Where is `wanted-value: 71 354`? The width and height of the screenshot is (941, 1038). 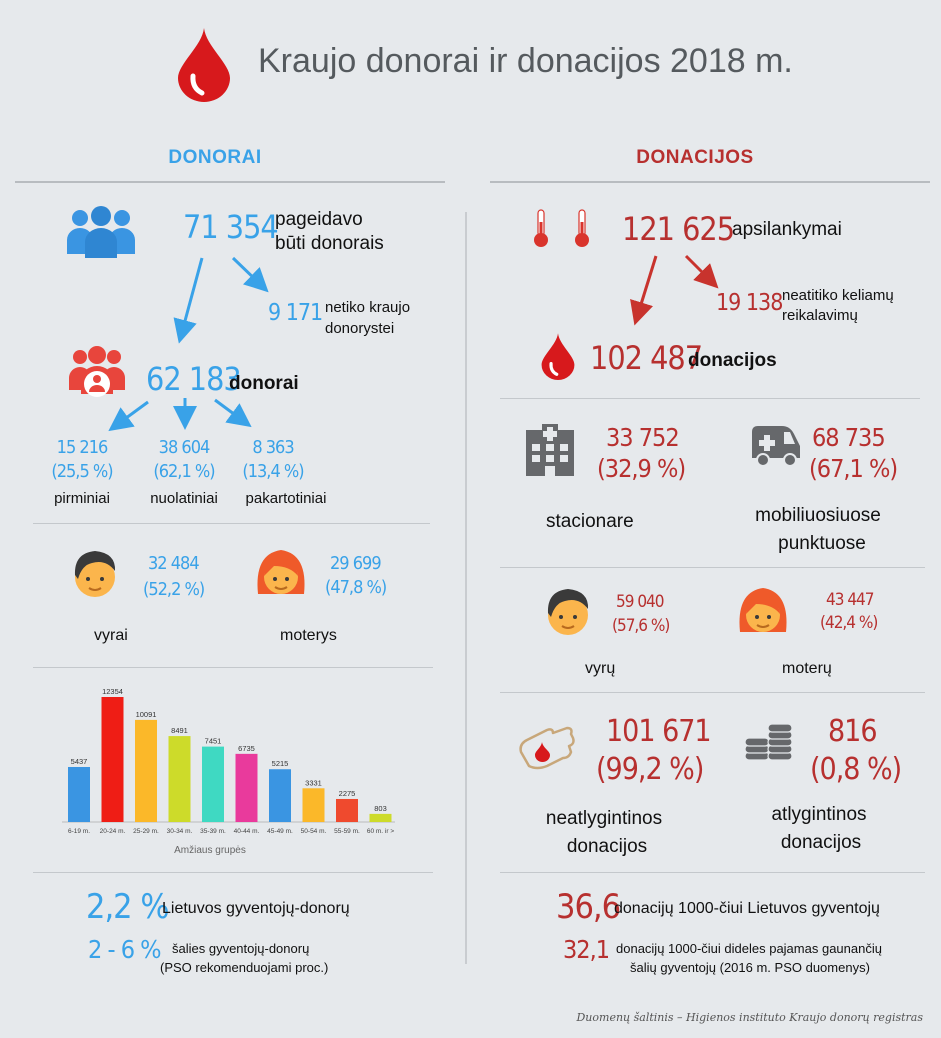
wanted-value: 71 354 is located at coordinates (231, 227).